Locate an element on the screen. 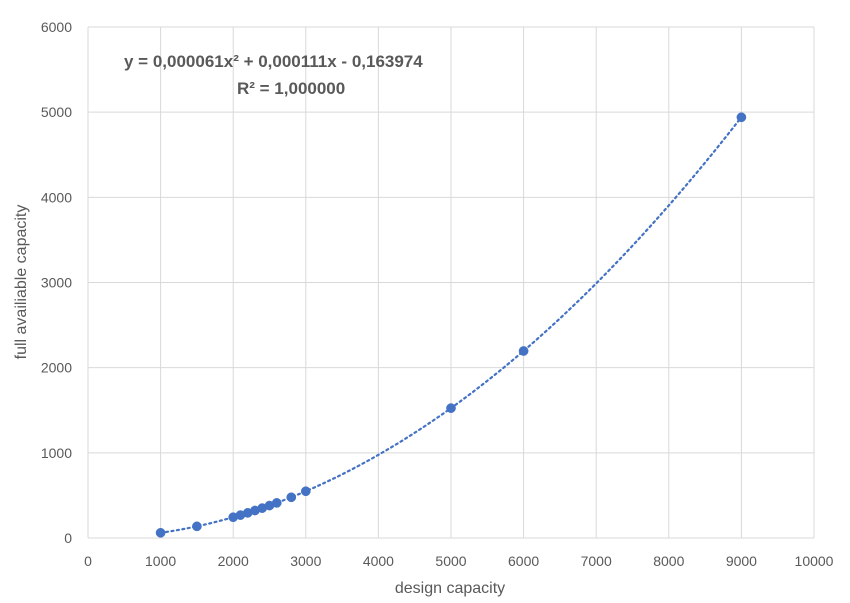 The image size is (850, 603). x-tick-label: 0 is located at coordinates (88, 561).